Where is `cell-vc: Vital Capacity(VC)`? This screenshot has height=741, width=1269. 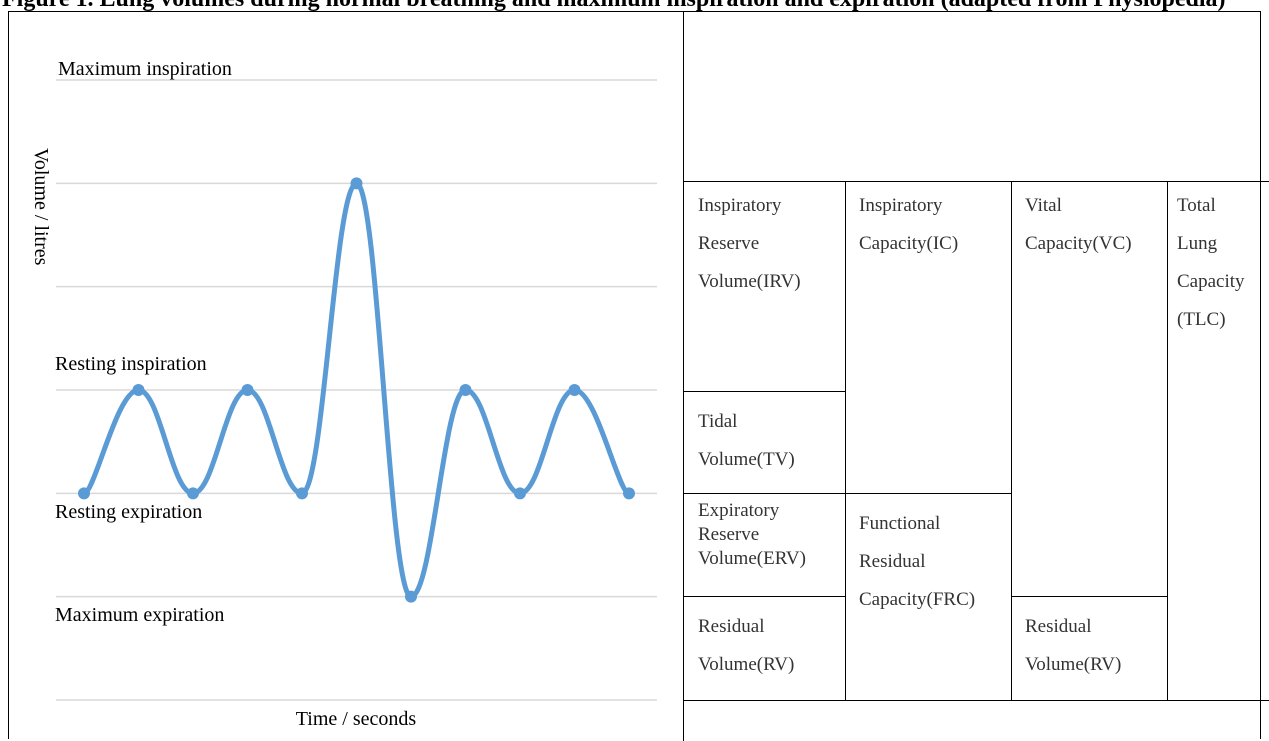 cell-vc: Vital Capacity(VC) is located at coordinates (1078, 224).